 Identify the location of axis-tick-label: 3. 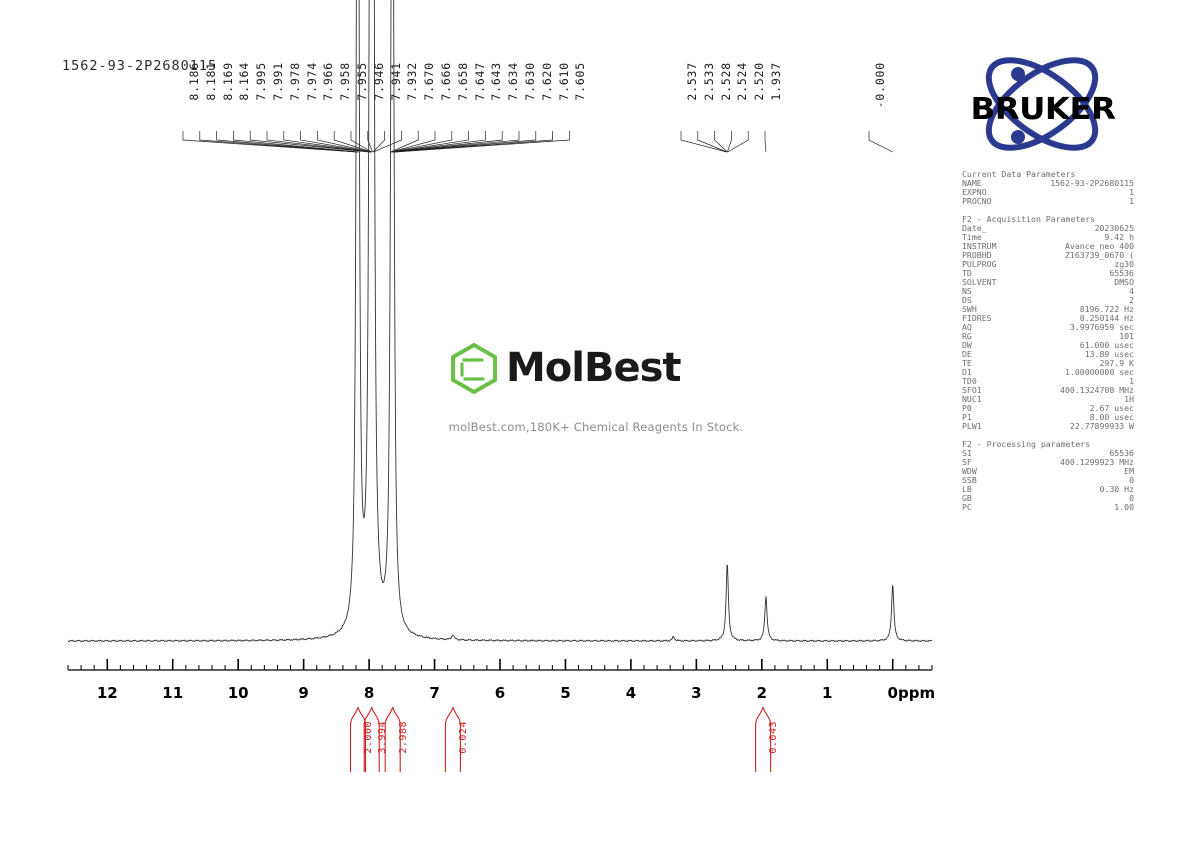
(696, 693).